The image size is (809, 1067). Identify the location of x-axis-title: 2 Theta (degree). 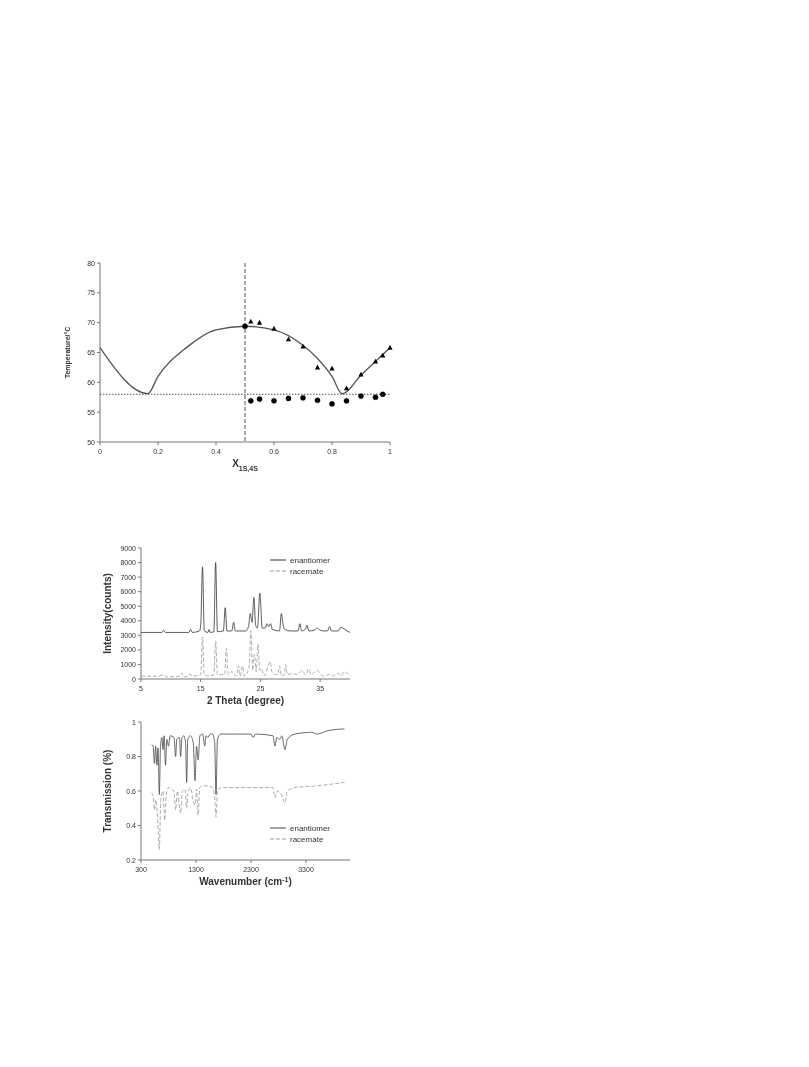
(245, 700).